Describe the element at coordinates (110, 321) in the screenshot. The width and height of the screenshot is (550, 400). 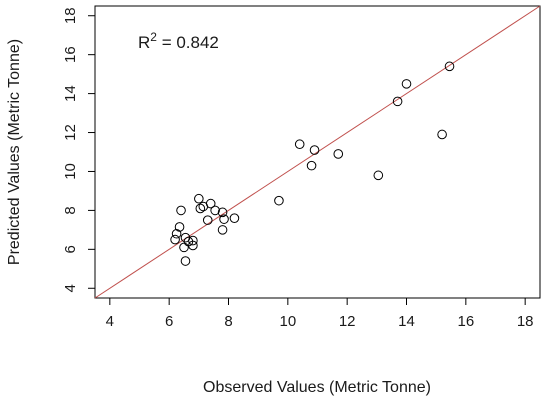
I see `x-tick-label: 4` at that location.